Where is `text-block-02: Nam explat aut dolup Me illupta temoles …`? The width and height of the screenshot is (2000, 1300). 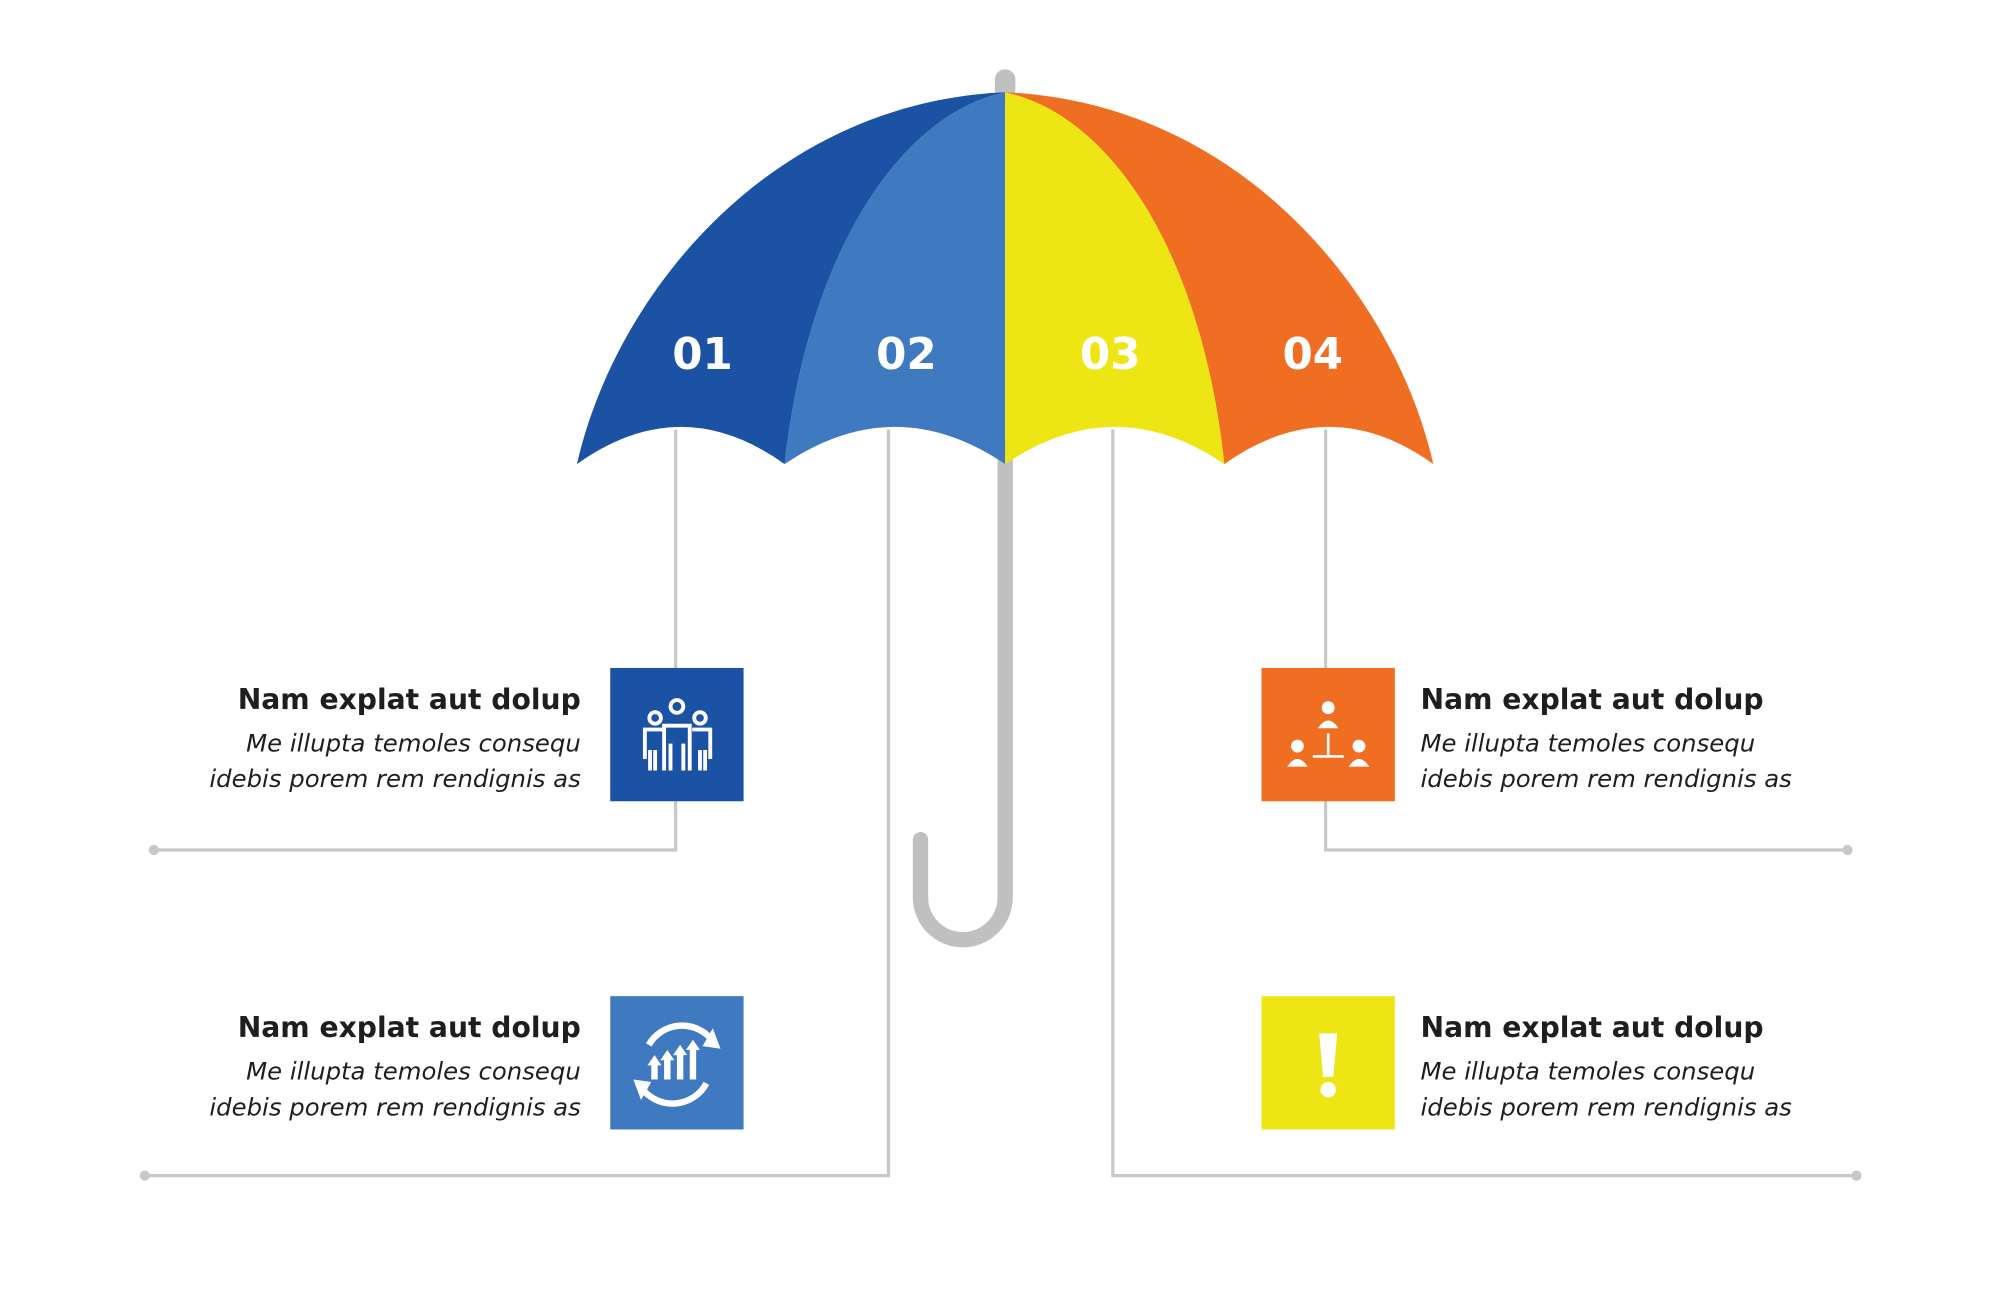 text-block-02: Nam explat aut dolup Me illupta temoles … is located at coordinates (395, 1066).